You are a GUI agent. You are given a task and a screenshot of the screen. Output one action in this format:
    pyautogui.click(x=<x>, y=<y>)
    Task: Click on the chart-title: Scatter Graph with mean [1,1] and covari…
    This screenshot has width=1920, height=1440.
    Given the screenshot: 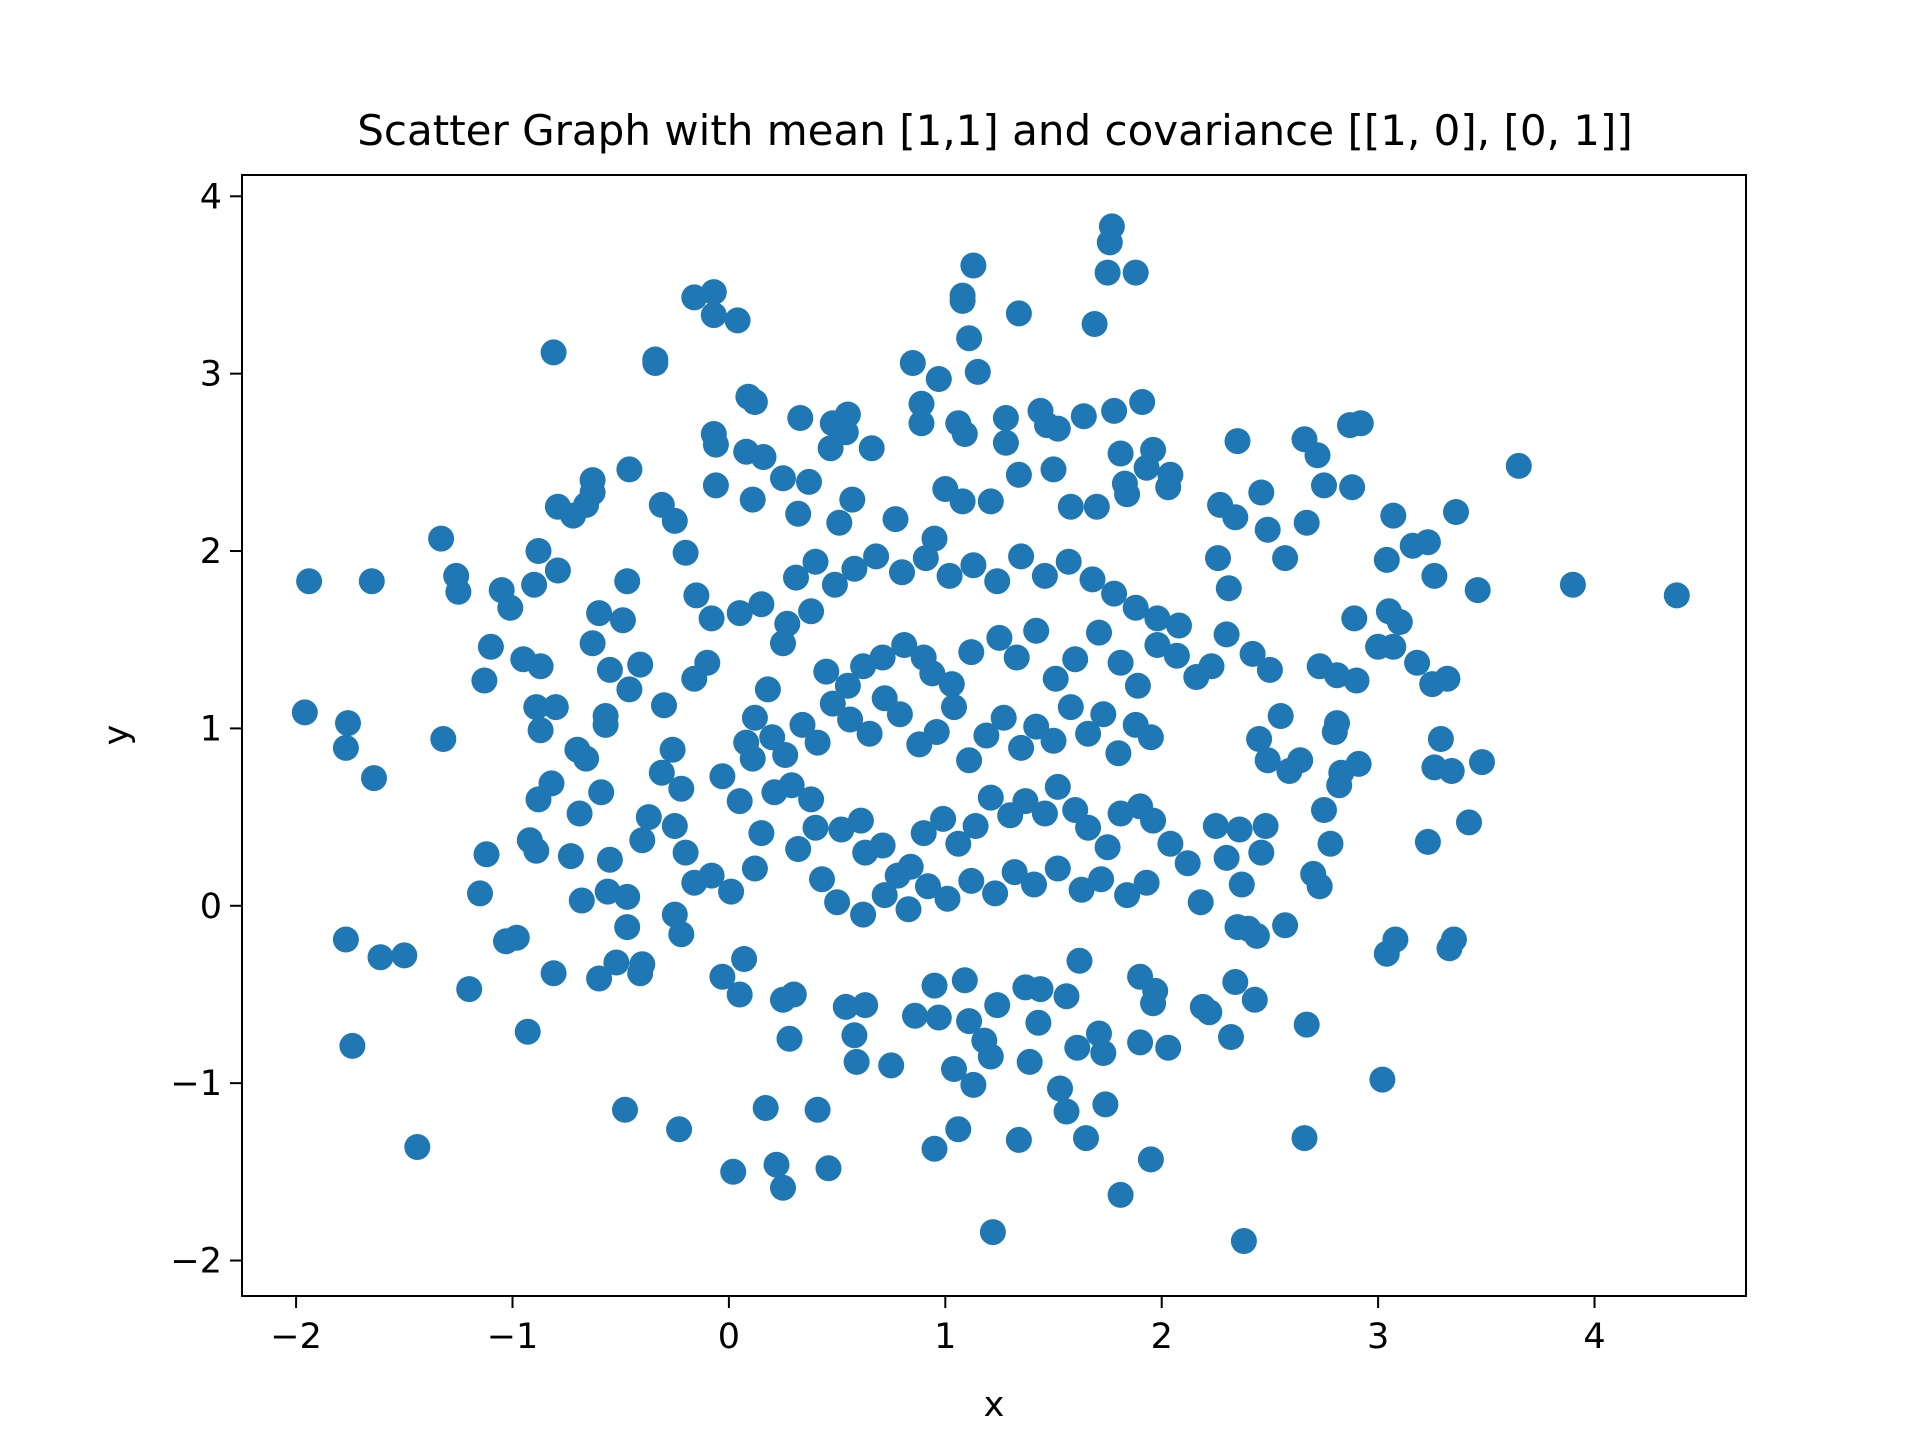 What is the action you would take?
    pyautogui.click(x=995, y=130)
    